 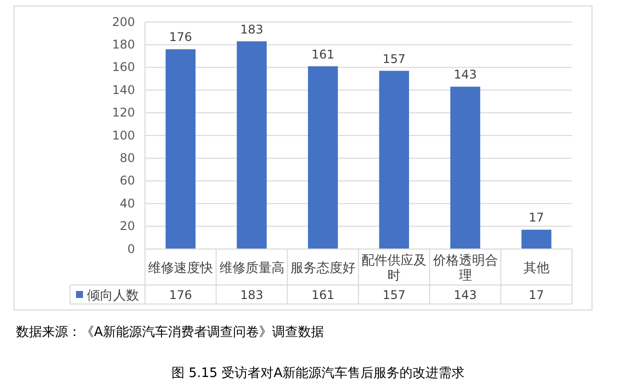 What do you see at coordinates (252, 29) in the screenshot?
I see `text: 183` at bounding box center [252, 29].